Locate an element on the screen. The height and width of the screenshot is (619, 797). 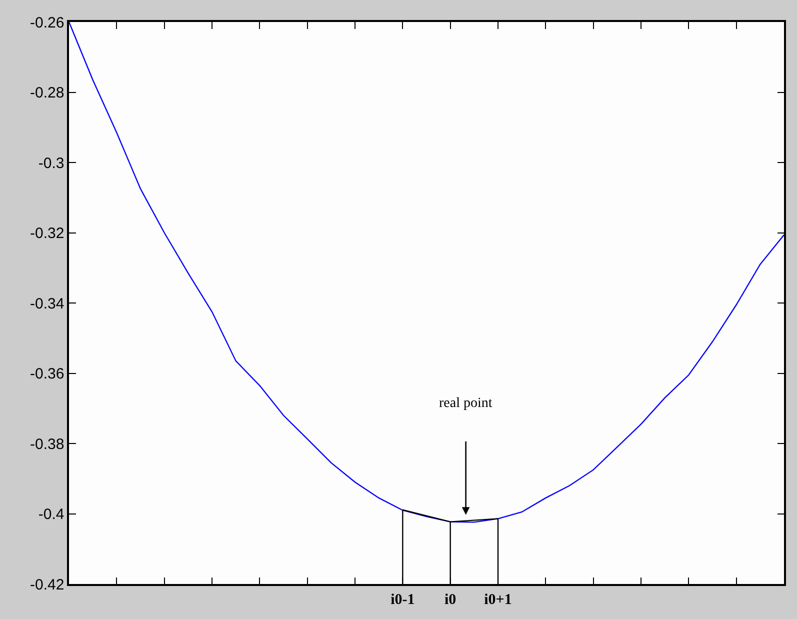
y-tick-label: -0.28 is located at coordinates (47, 93).